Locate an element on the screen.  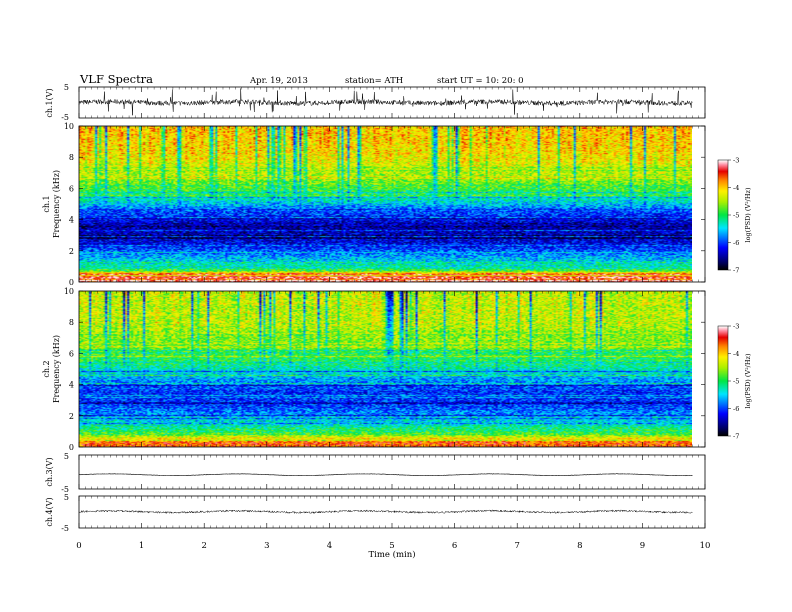
ch3-ylabel: ch.3(V) is located at coordinates (49, 471).